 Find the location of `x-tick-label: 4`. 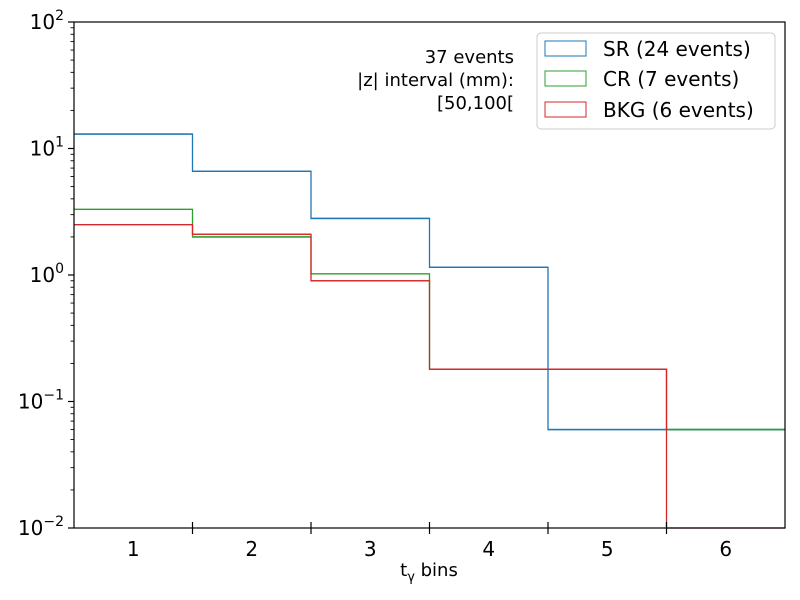

x-tick-label: 4 is located at coordinates (488, 549).